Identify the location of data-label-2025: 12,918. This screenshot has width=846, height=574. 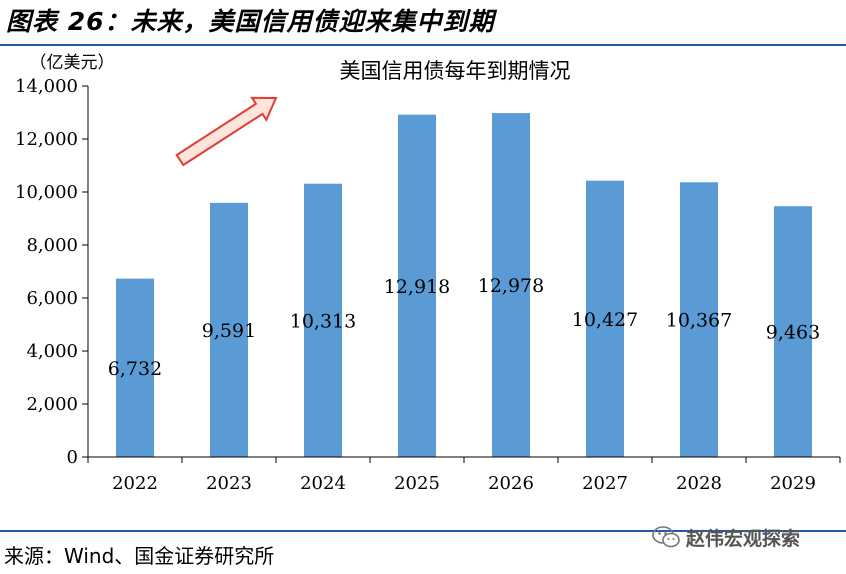
(417, 287).